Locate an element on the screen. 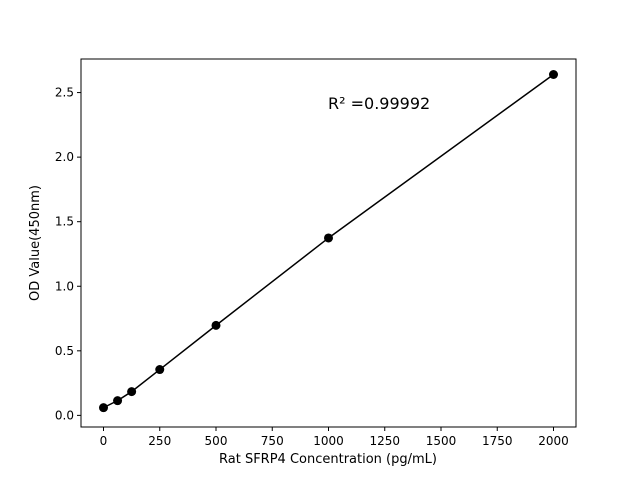  x-tick-label: 1750 is located at coordinates (497, 441).